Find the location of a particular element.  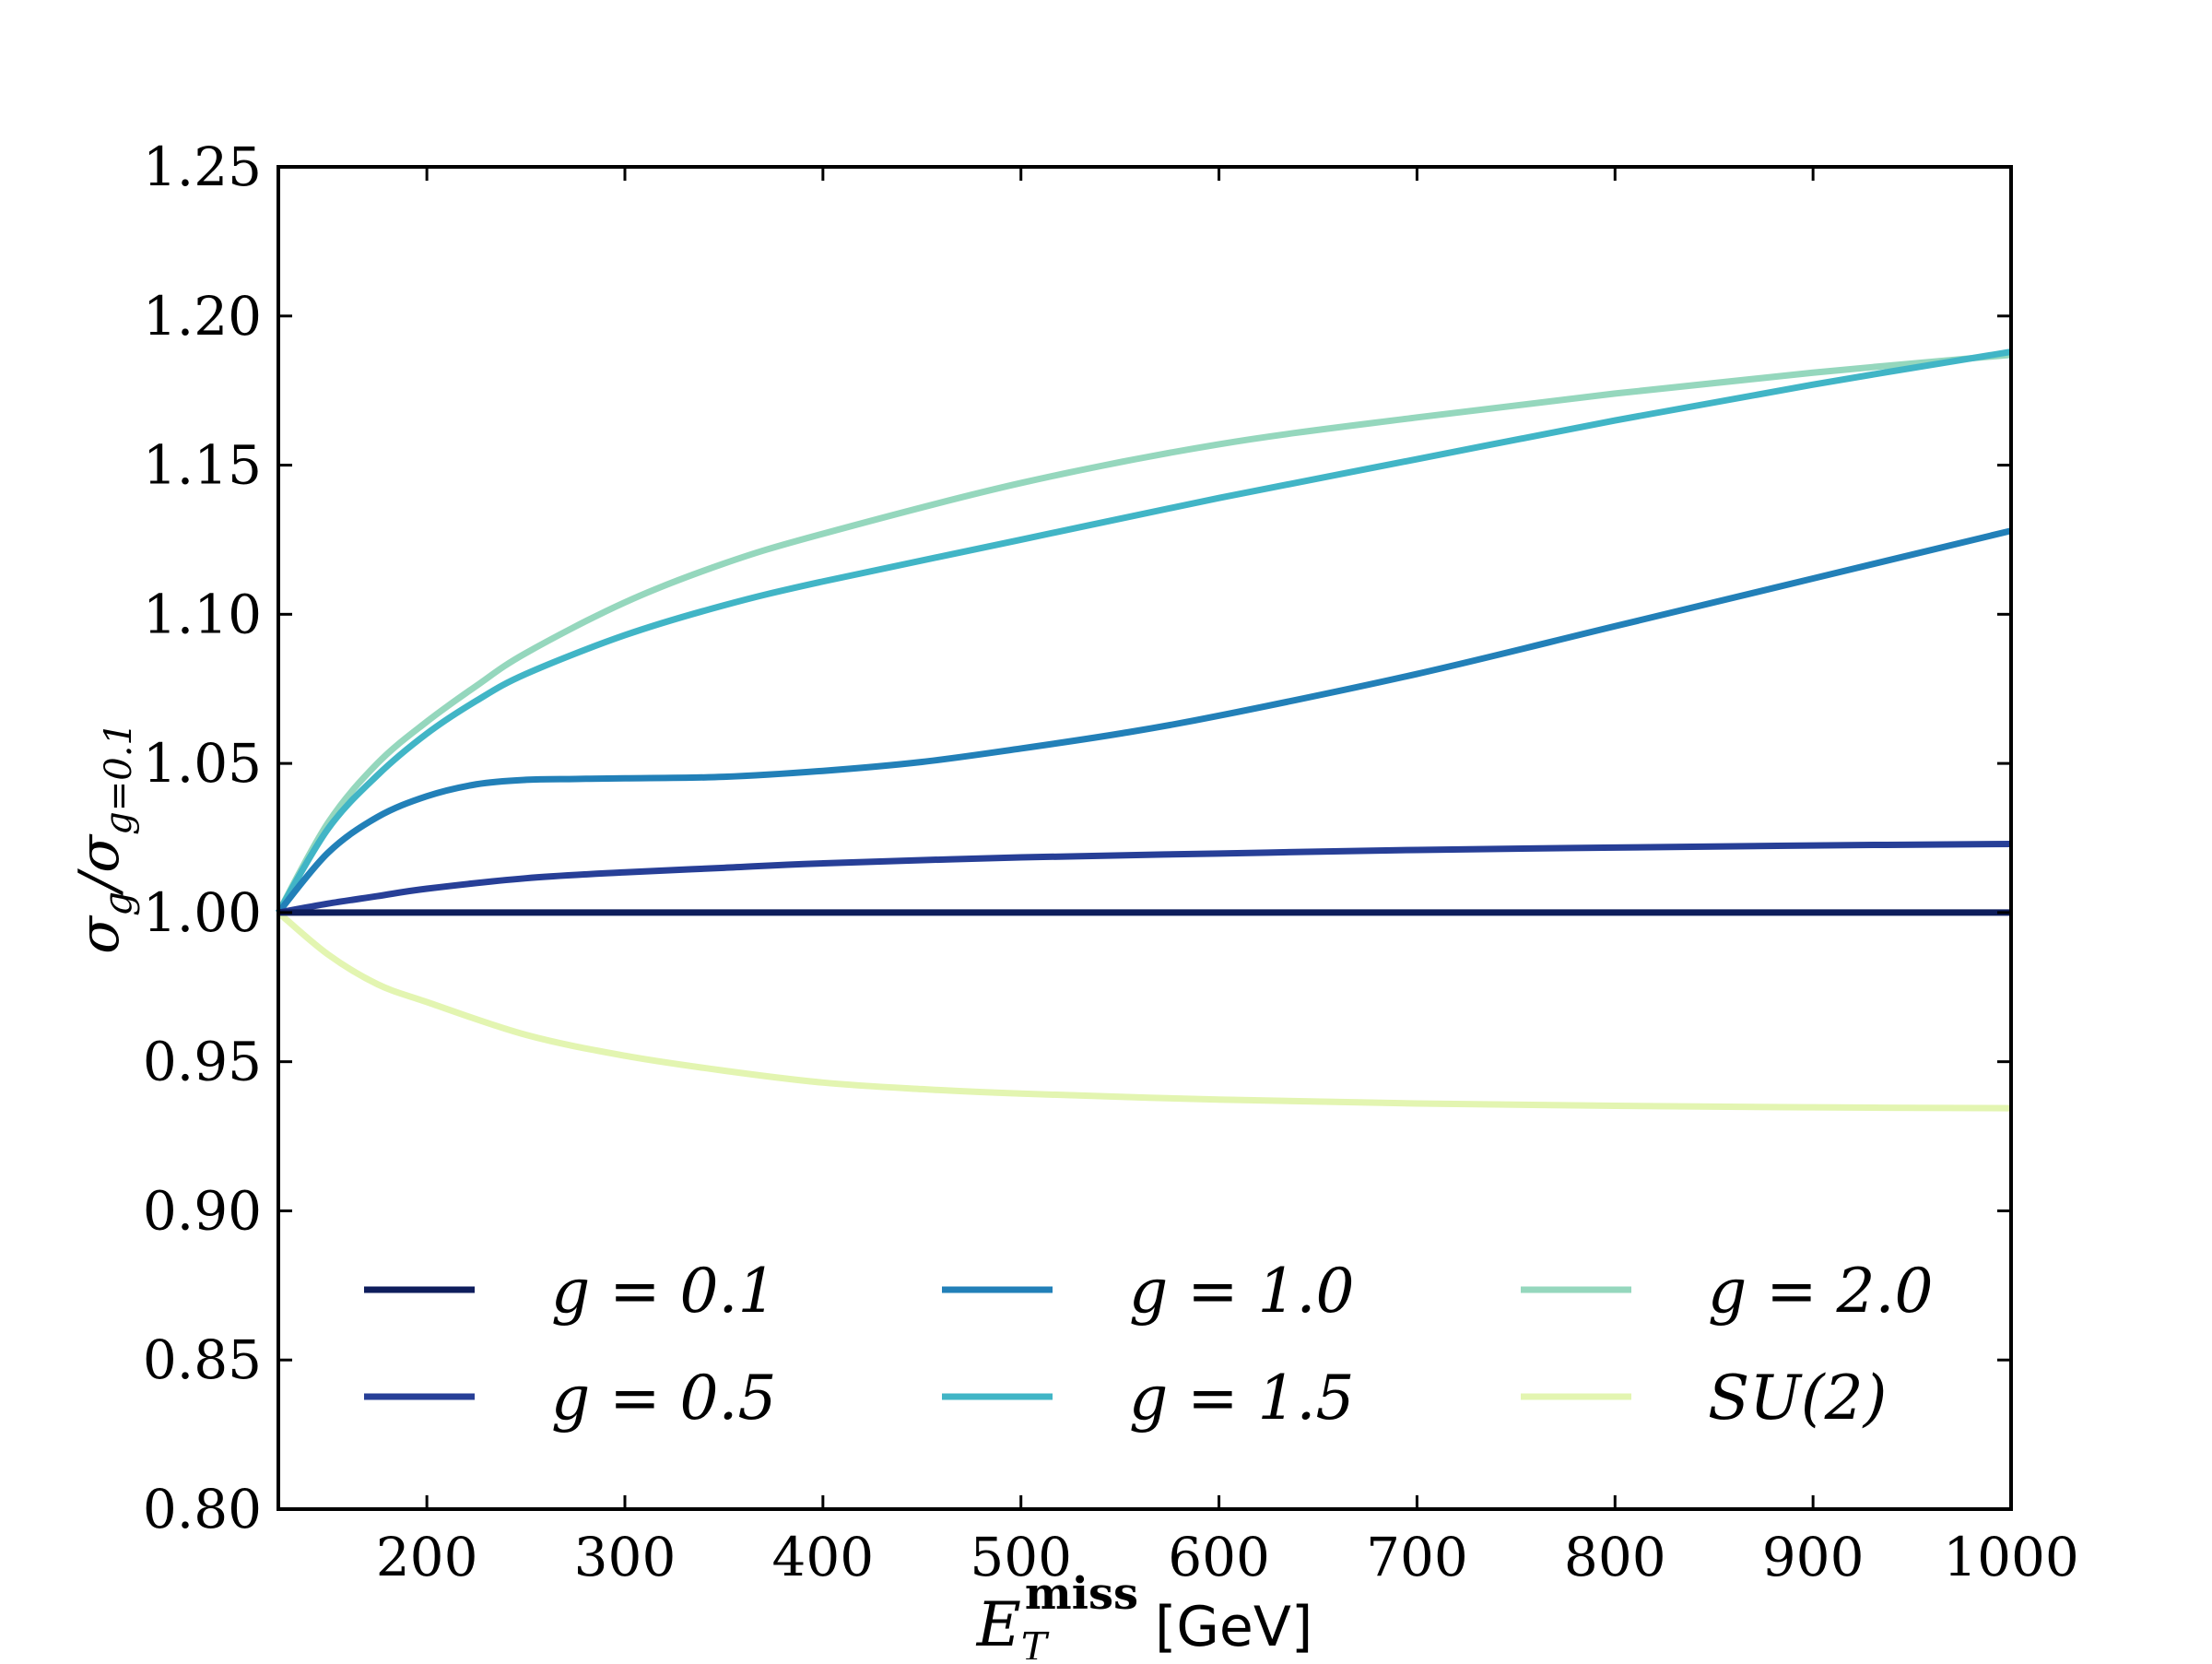

legend-label: g = 1.5 is located at coordinates (1241, 1398).